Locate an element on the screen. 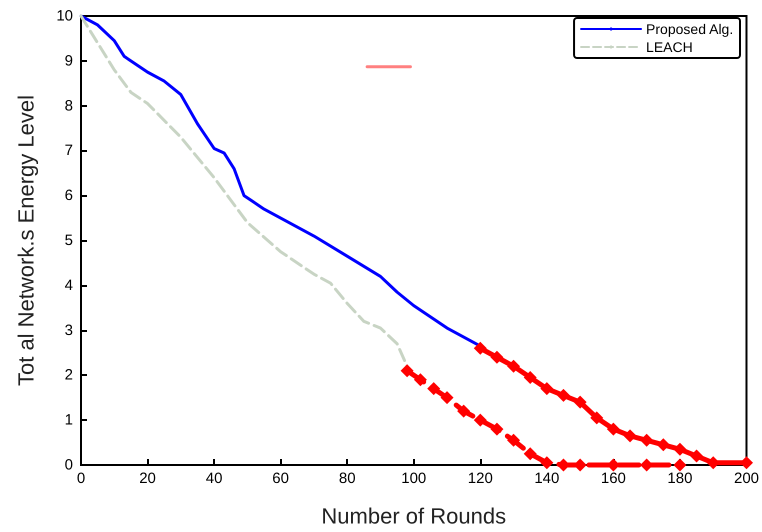  x-tick-label: 140 is located at coordinates (547, 478).